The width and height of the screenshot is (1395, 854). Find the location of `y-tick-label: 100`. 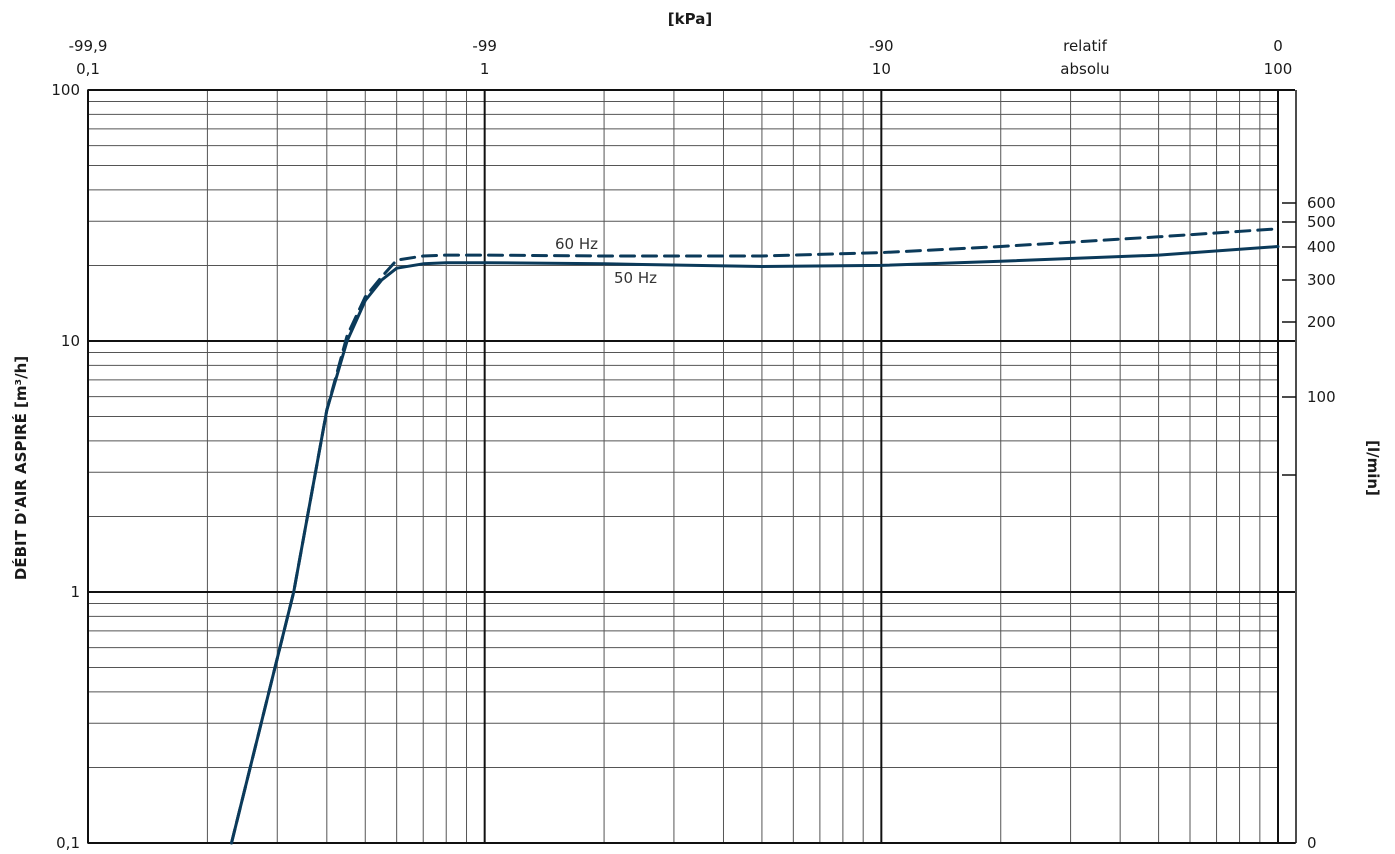

y-tick-label: 100 is located at coordinates (65, 90).